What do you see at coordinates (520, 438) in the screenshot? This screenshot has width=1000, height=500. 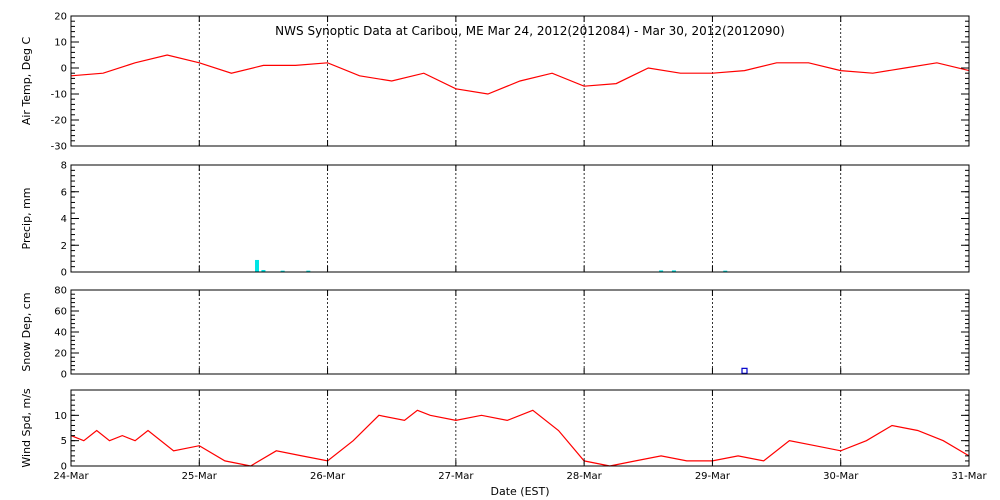 I see `wind-line` at bounding box center [520, 438].